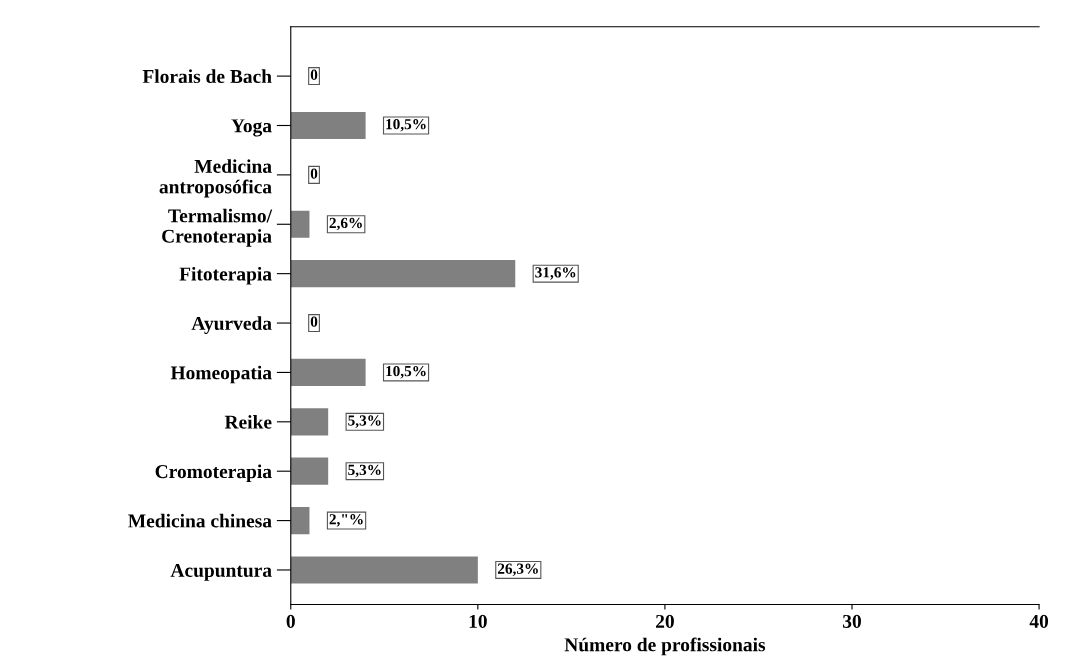  What do you see at coordinates (225, 275) in the screenshot?
I see `y-tick-label: Fitoterapia` at bounding box center [225, 275].